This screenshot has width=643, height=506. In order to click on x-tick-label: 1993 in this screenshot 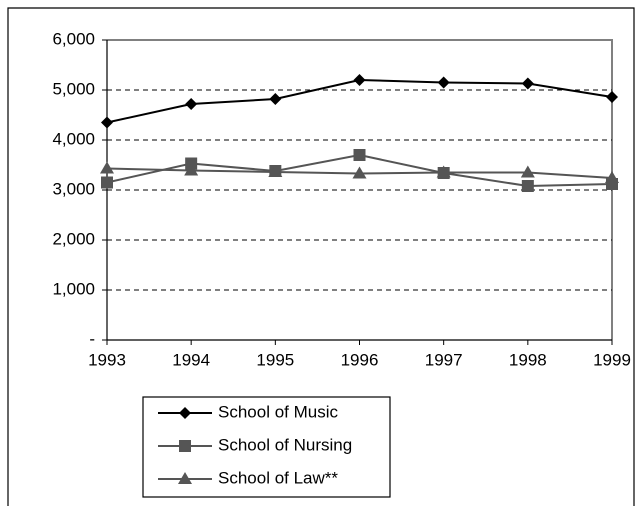, I will do `click(107, 359)`.